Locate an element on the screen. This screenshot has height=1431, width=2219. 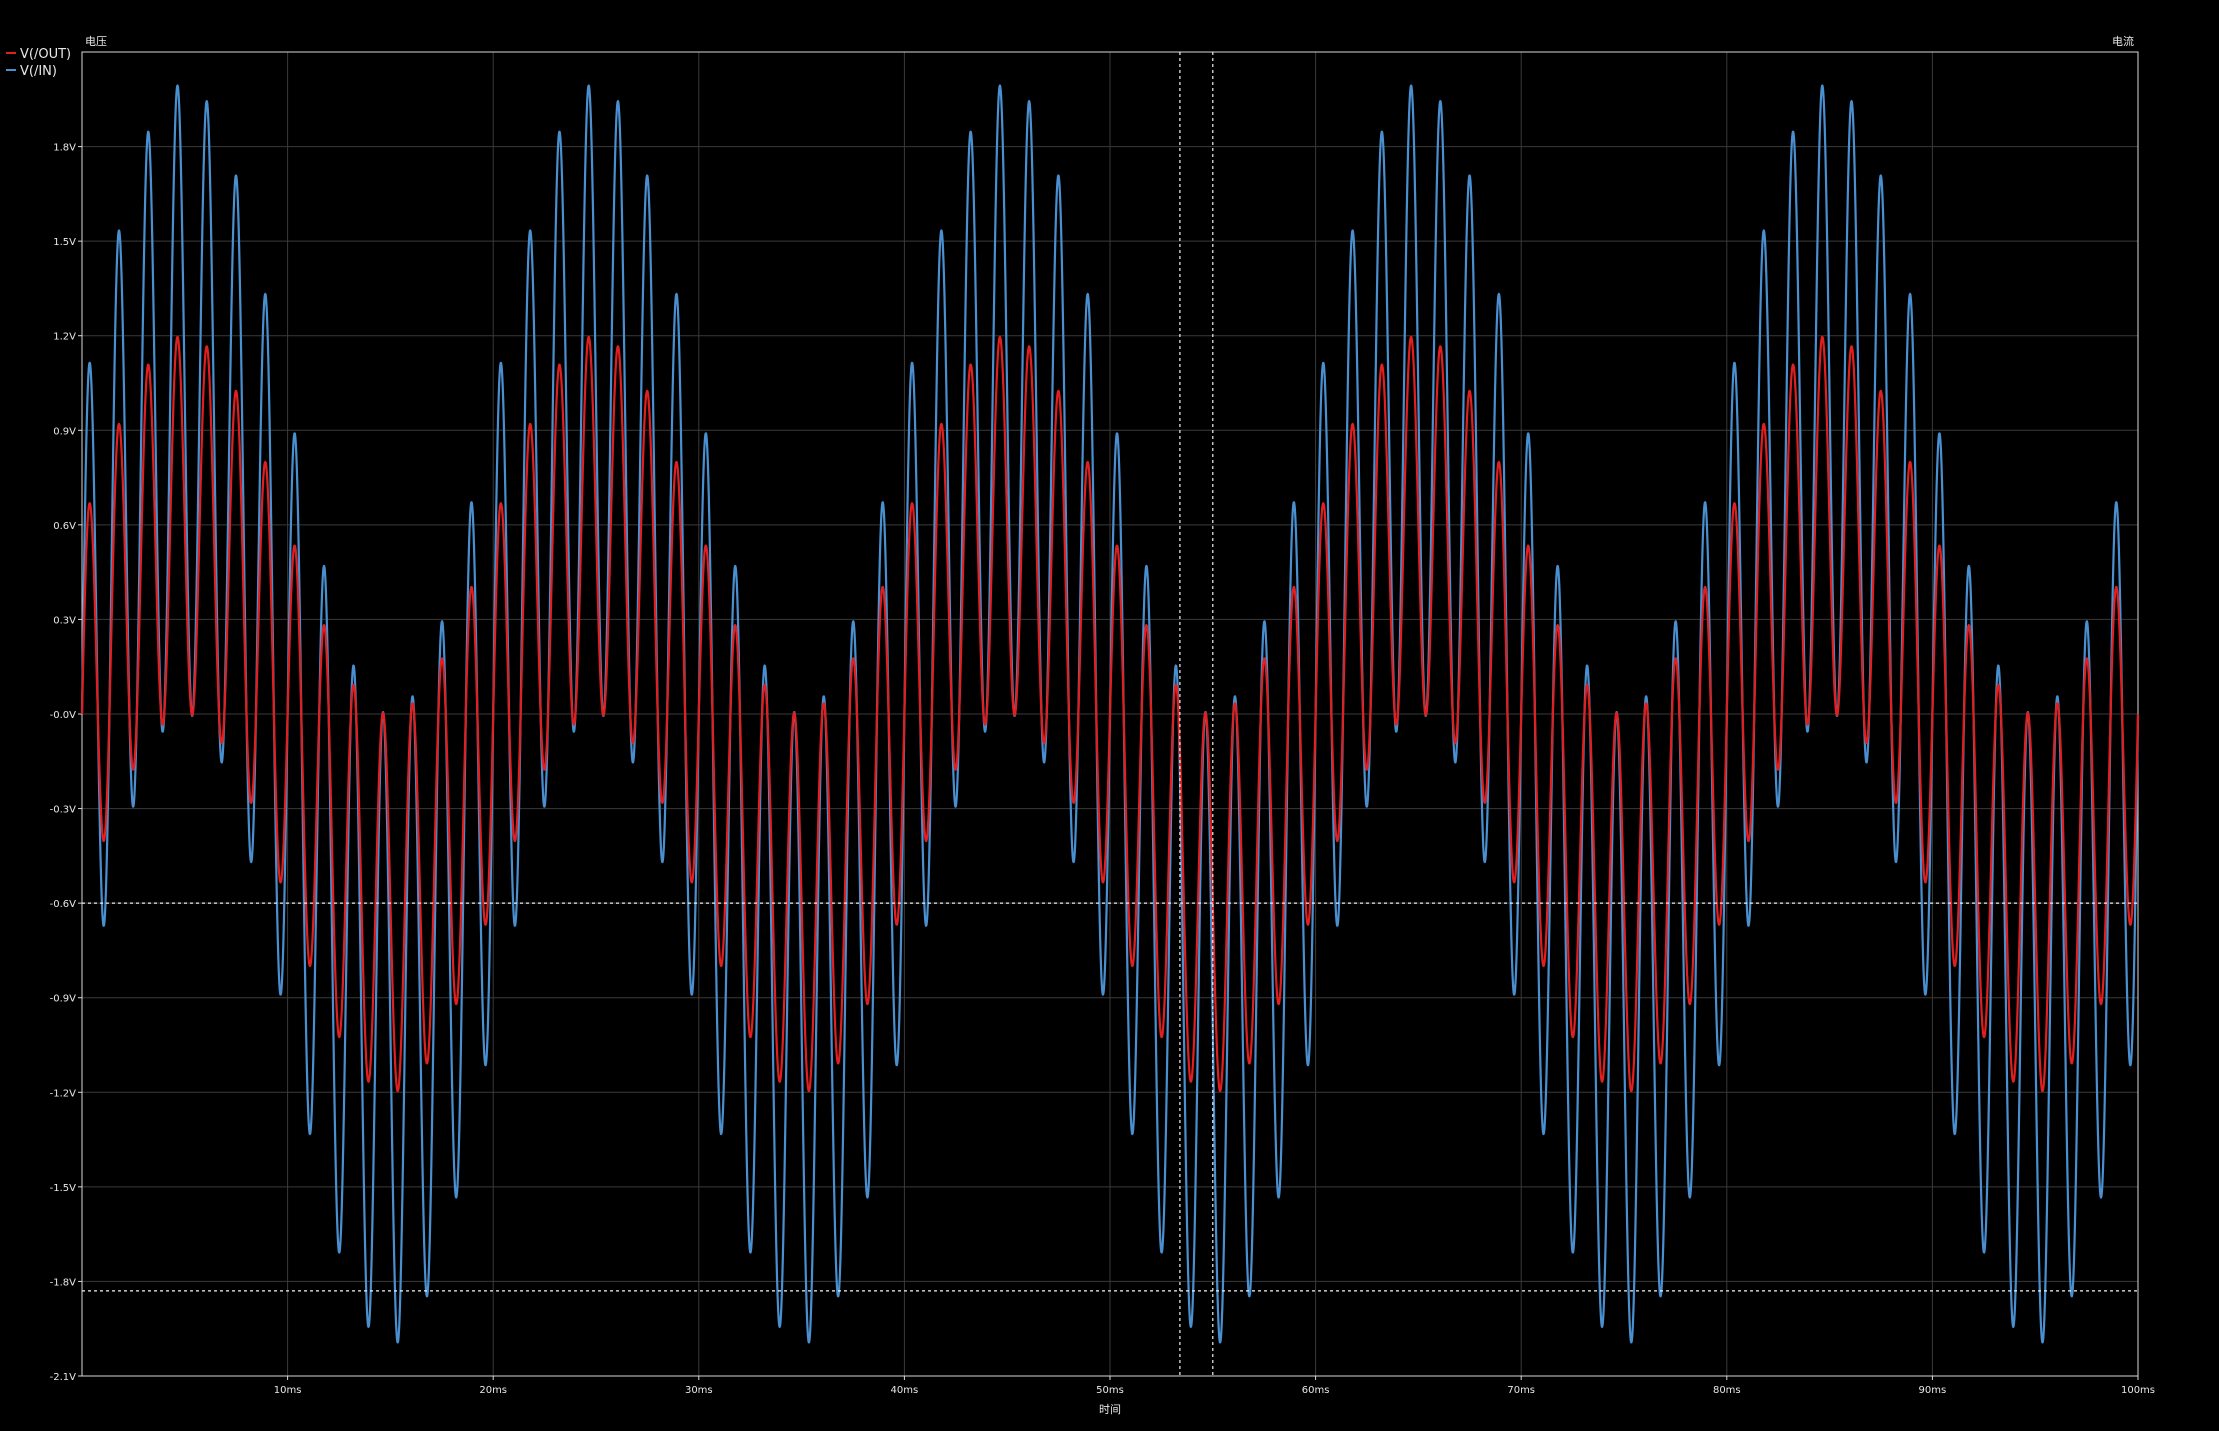
y-tick-label: -0.9V is located at coordinates (63, 999).